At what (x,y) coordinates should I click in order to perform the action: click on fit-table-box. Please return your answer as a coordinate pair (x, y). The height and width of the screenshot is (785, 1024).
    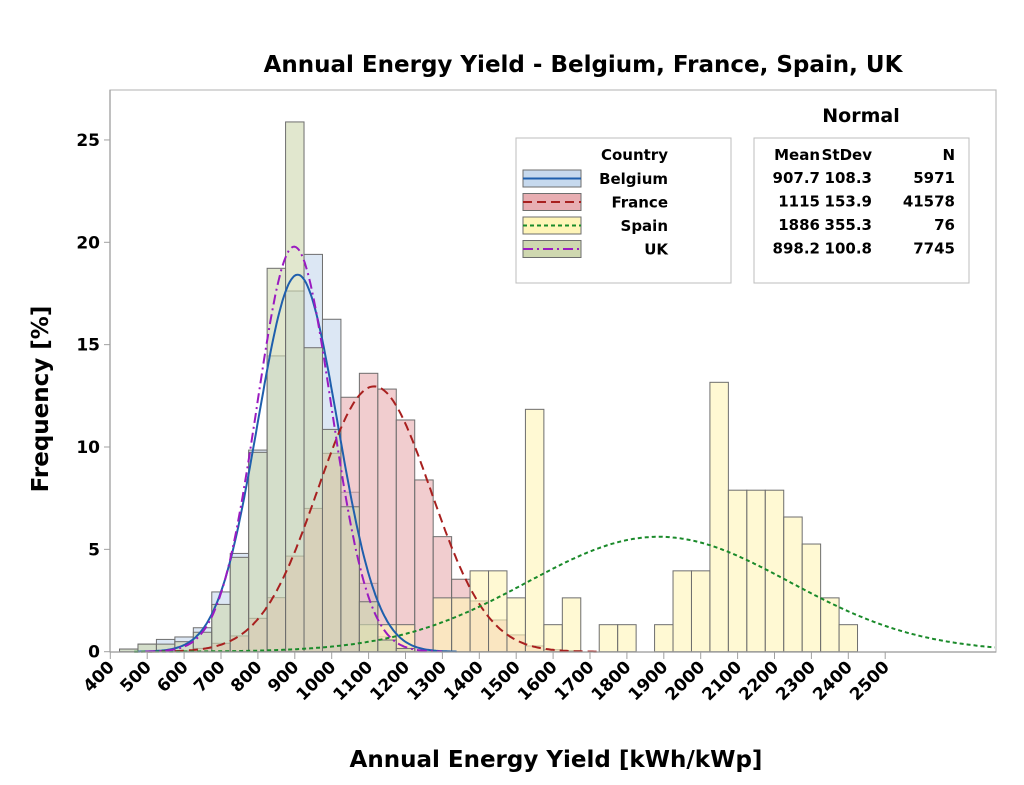
    Looking at the image, I should click on (861, 210).